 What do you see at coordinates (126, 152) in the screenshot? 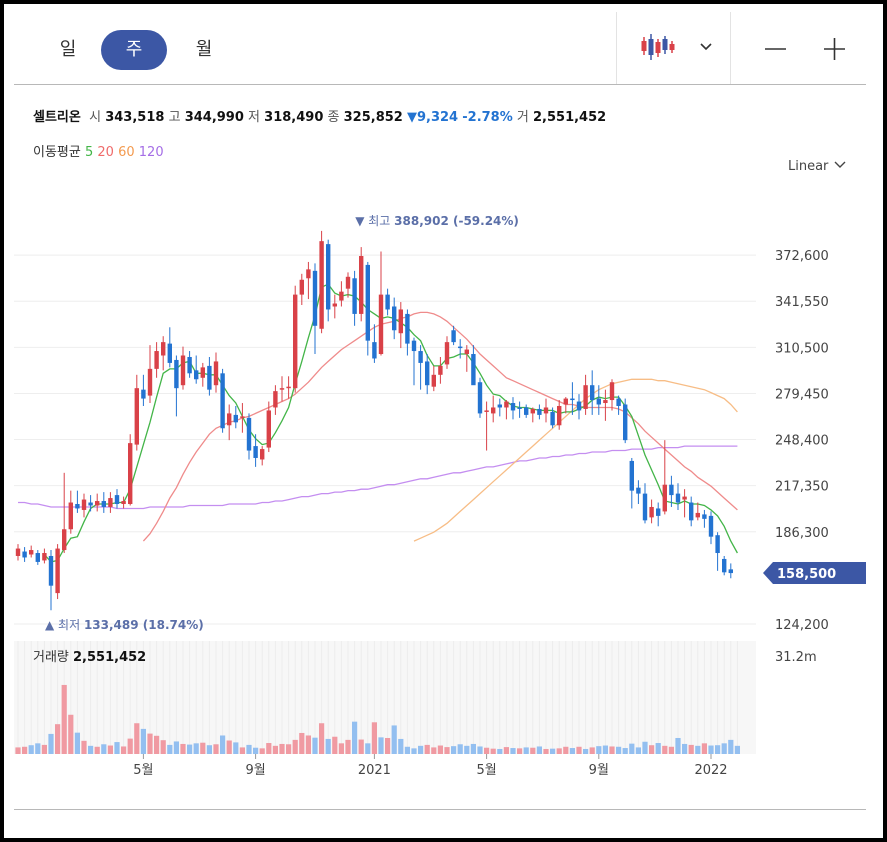
I see `ma60-legend: 60` at bounding box center [126, 152].